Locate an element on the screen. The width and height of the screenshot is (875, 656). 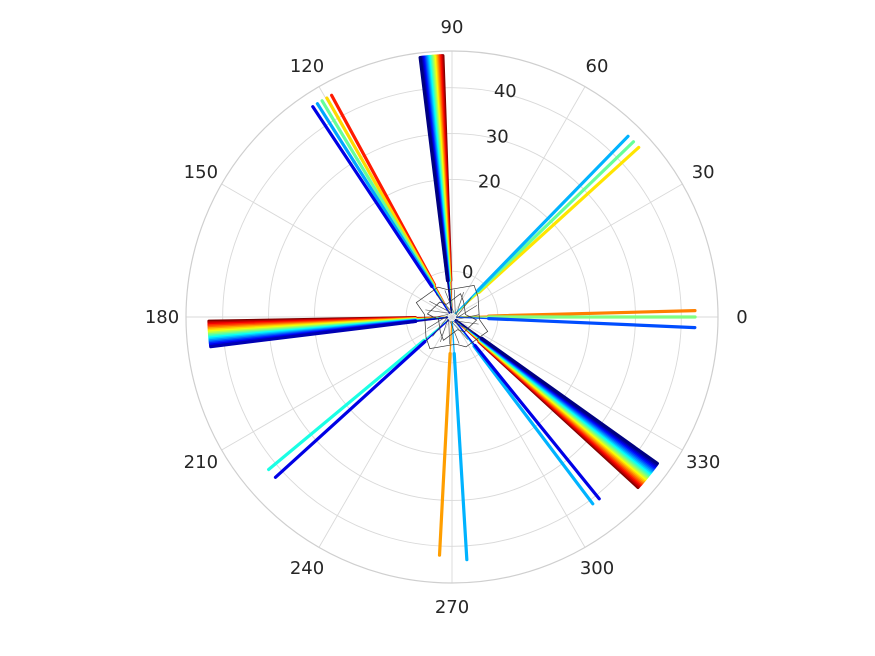
center-web is located at coordinates (452, 317).